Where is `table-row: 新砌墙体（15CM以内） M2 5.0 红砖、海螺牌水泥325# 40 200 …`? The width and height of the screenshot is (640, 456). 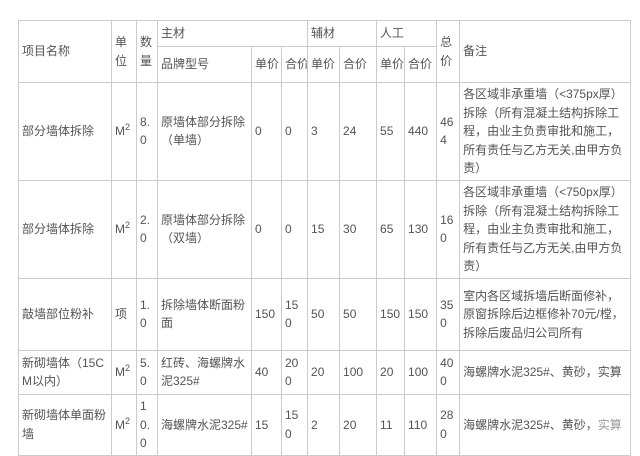 table-row: 新砌墙体（15CM以内） M2 5.0 红砖、海螺牌水泥325# 40 200 … is located at coordinates (325, 372).